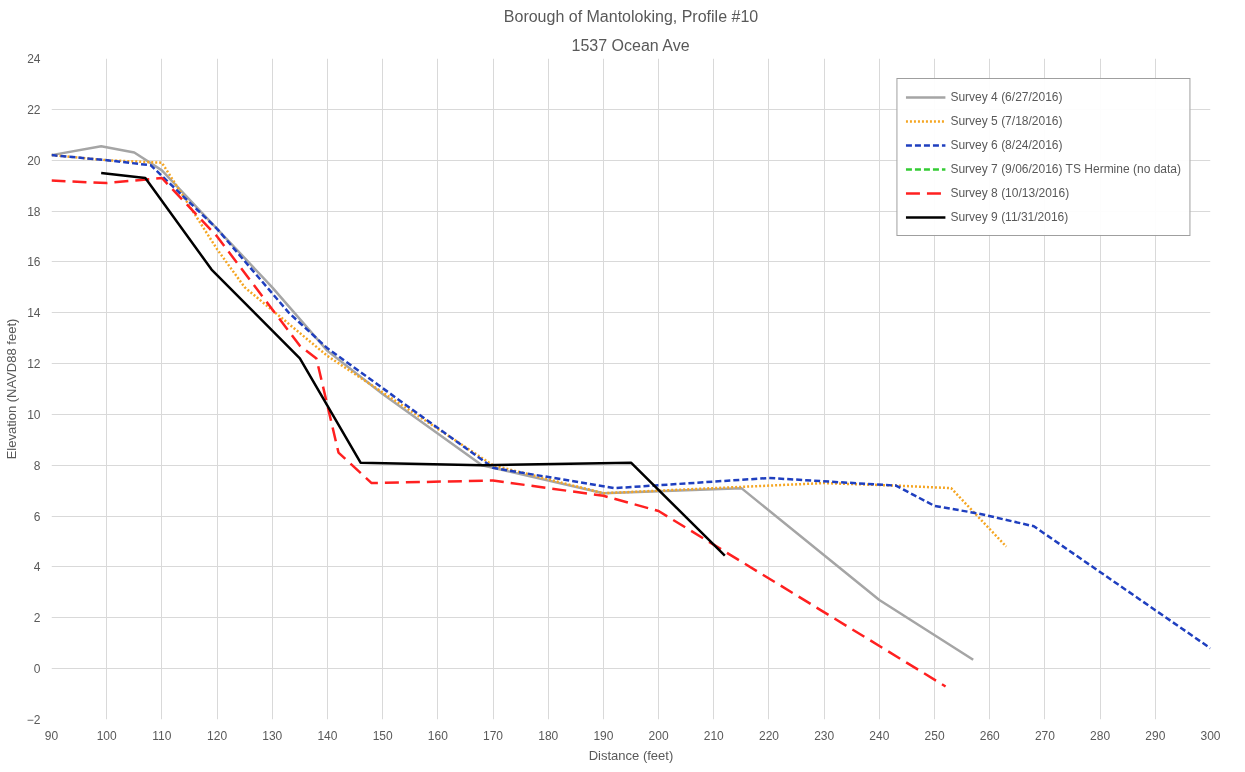 The image size is (1245, 772). I want to click on y-tick-label: 0, so click(37, 669).